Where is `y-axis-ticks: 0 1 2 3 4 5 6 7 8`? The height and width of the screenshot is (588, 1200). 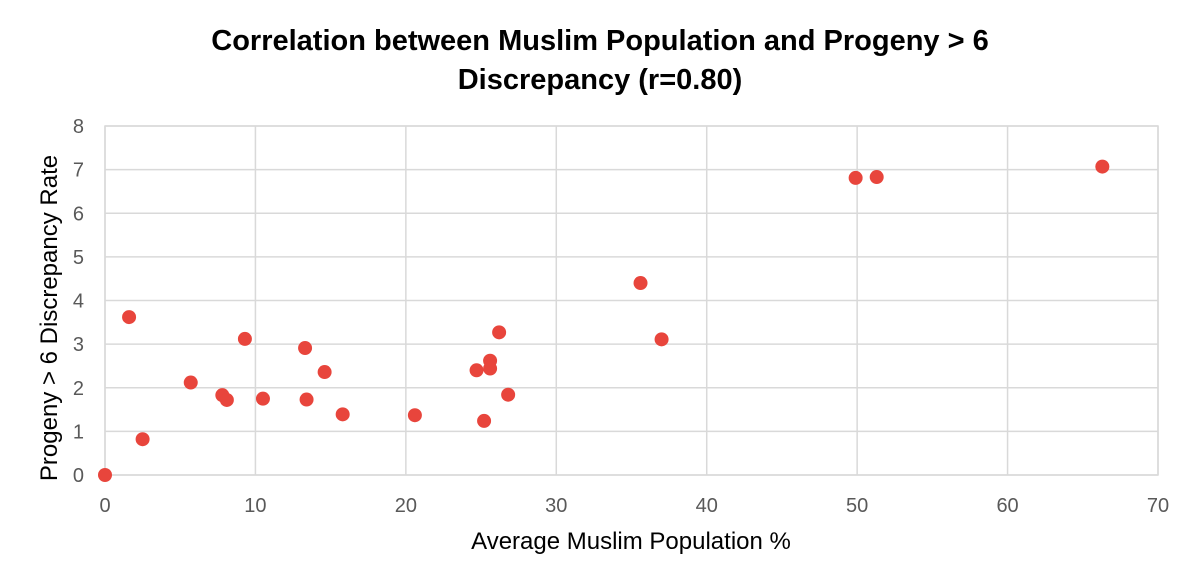 y-axis-ticks: 0 1 2 3 4 5 6 7 8 is located at coordinates (78, 301).